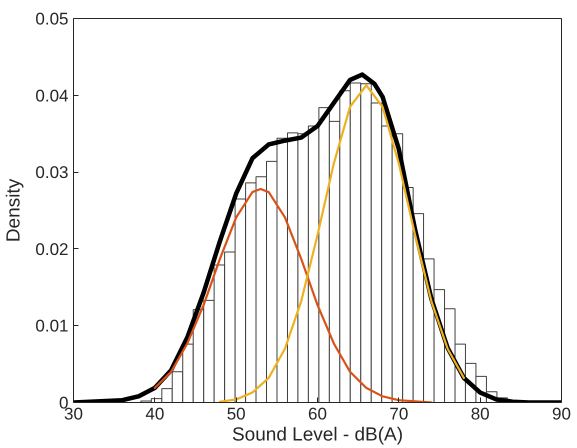 The height and width of the screenshot is (448, 577). I want to click on x-tick-label: 60, so click(317, 414).